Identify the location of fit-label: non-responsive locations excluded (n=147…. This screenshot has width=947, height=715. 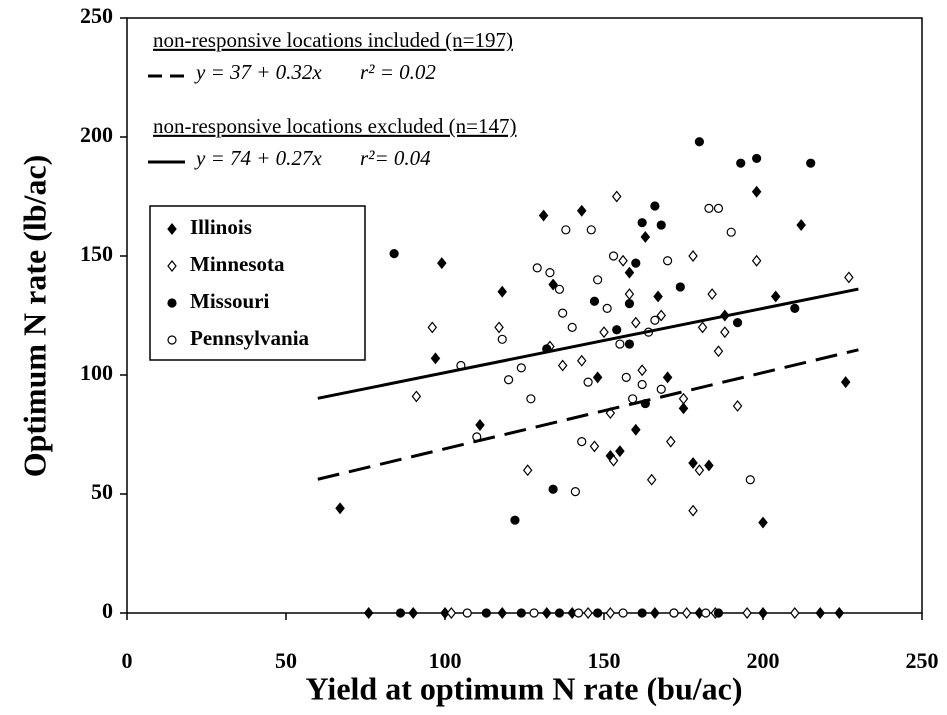
(335, 126).